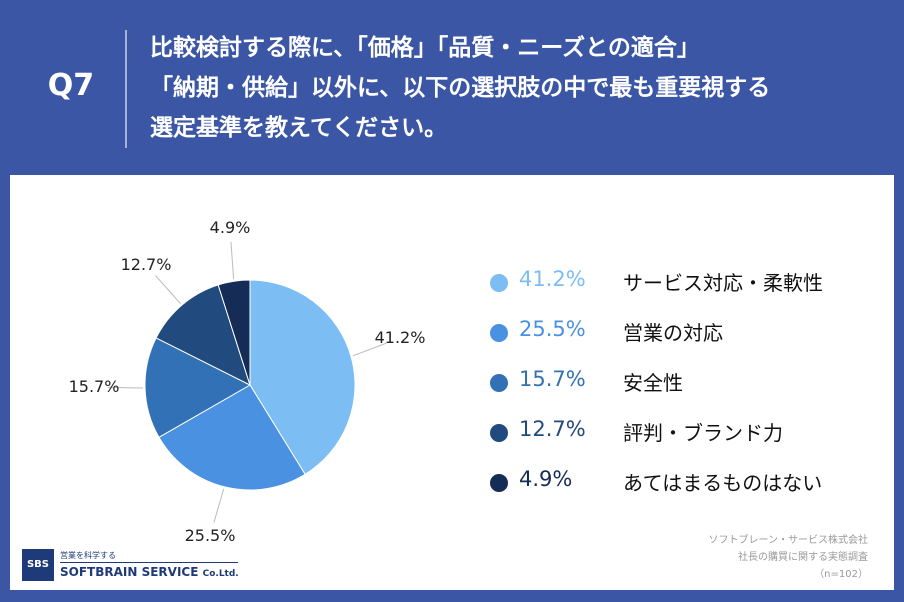  Describe the element at coordinates (71, 85) in the screenshot. I see `question-number: Q7` at that location.